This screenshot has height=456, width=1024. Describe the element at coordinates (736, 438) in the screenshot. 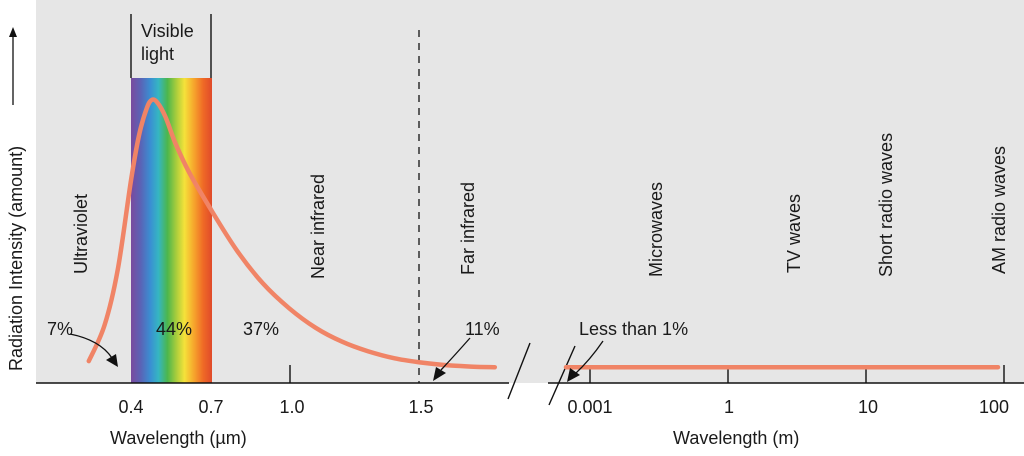

I see `x-axis-label-meters: Wavelength (m)` at that location.